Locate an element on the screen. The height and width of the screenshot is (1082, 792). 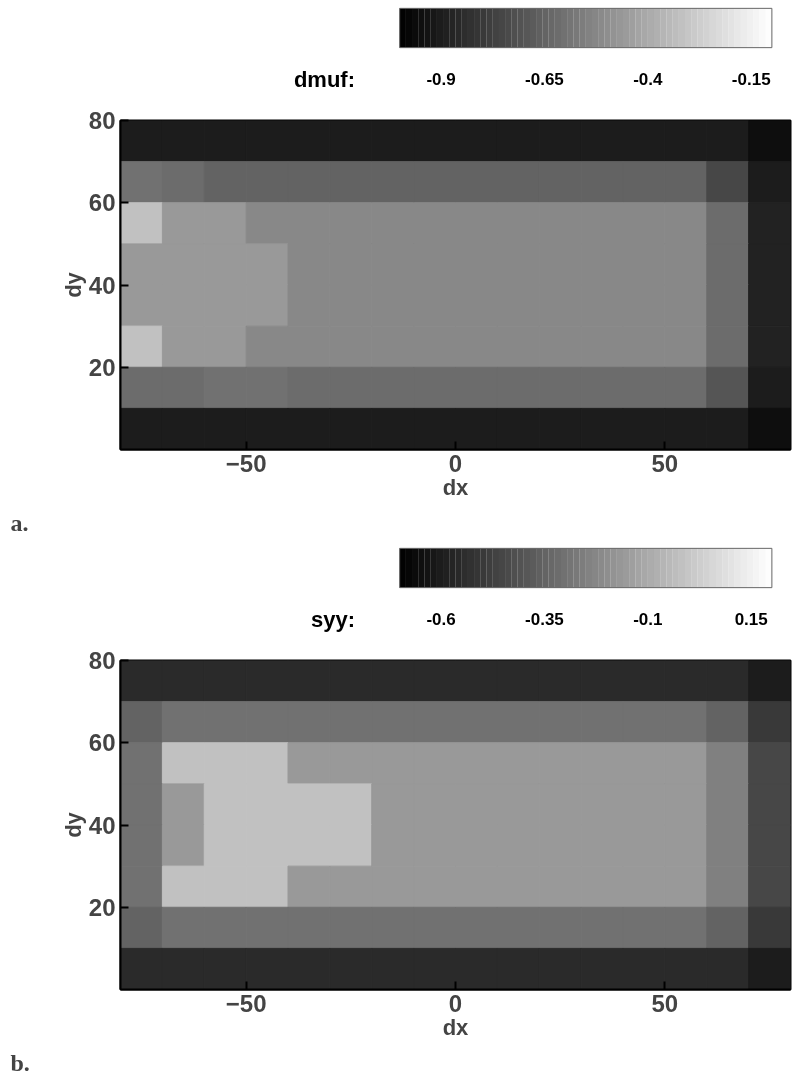
color-bar-label: -0.9 is located at coordinates (441, 80).